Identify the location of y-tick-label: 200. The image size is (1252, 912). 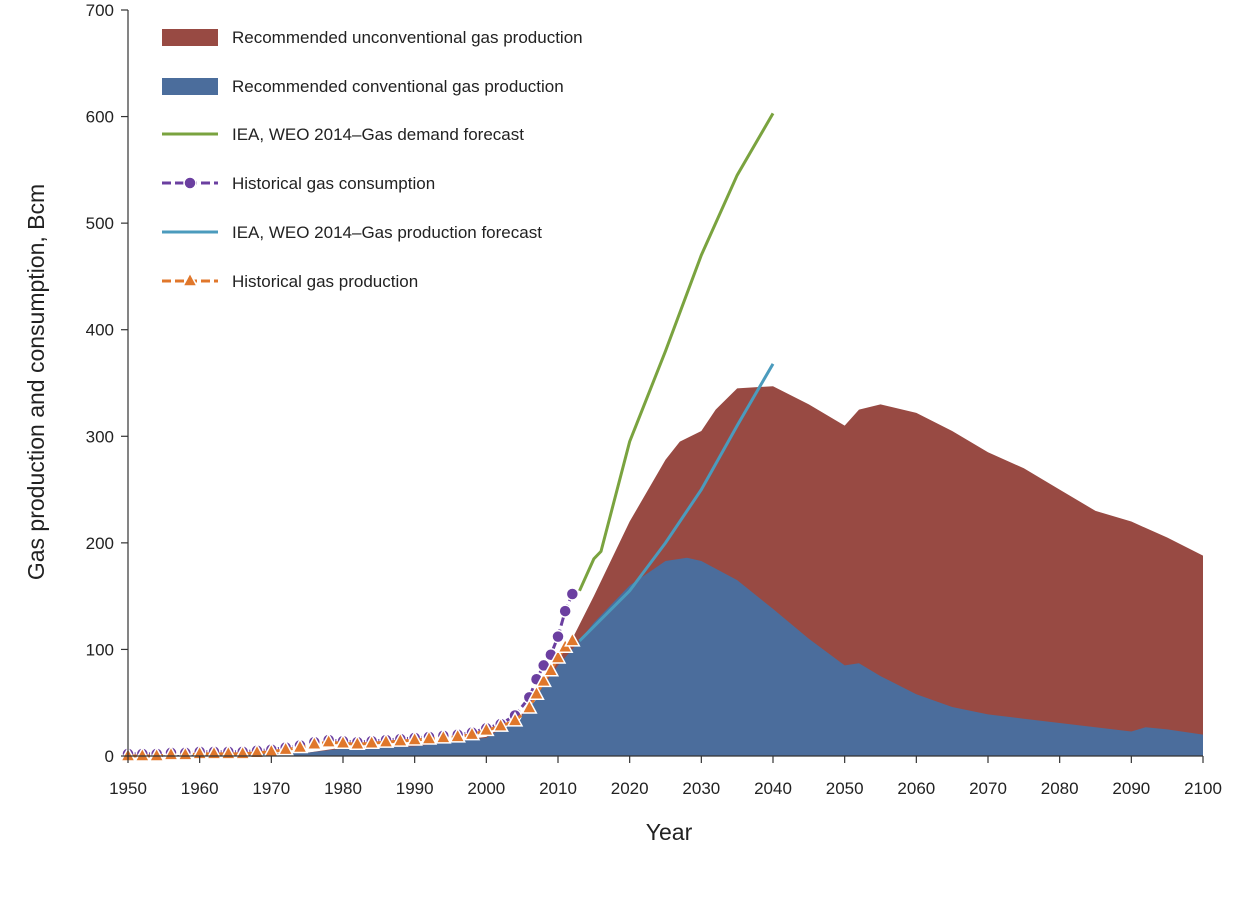
(100, 543).